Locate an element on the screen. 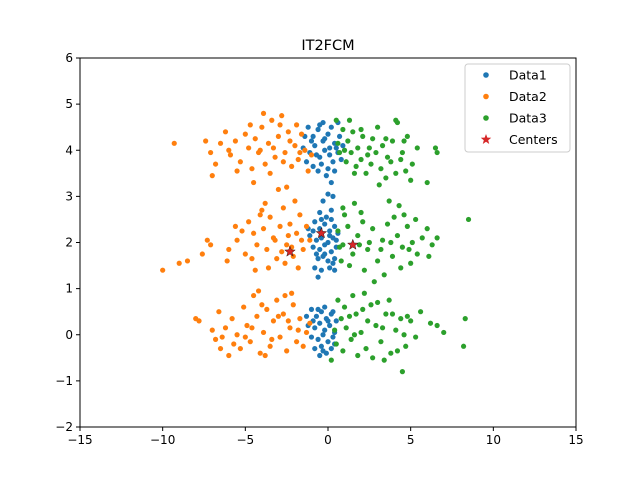 This screenshot has width=640, height=480. y-tick-label: 1 is located at coordinates (69, 289).